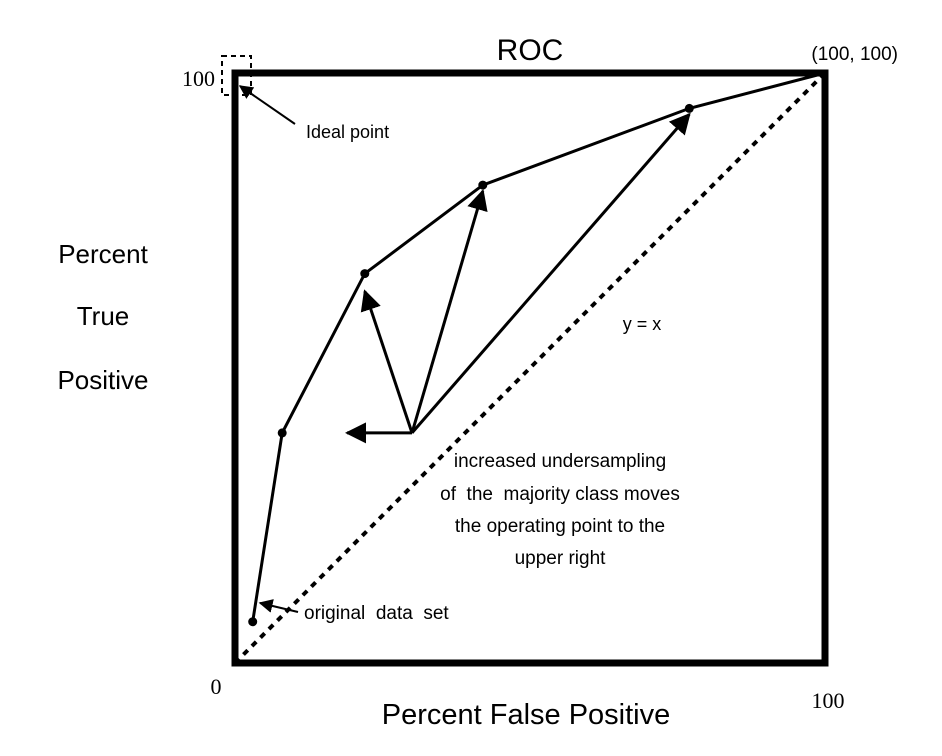 The width and height of the screenshot is (942, 756). What do you see at coordinates (560, 494) in the screenshot?
I see `undersampling-text-line-2: of the majority class moves` at bounding box center [560, 494].